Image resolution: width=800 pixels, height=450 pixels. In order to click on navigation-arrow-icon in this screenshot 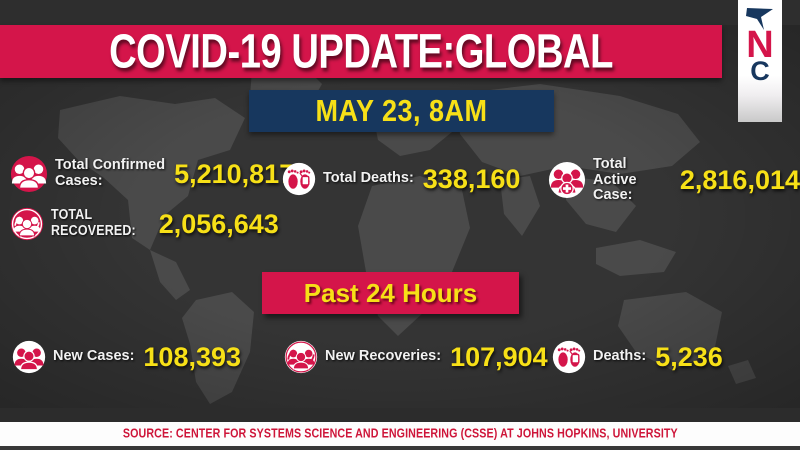, I will do `click(759, 19)`.